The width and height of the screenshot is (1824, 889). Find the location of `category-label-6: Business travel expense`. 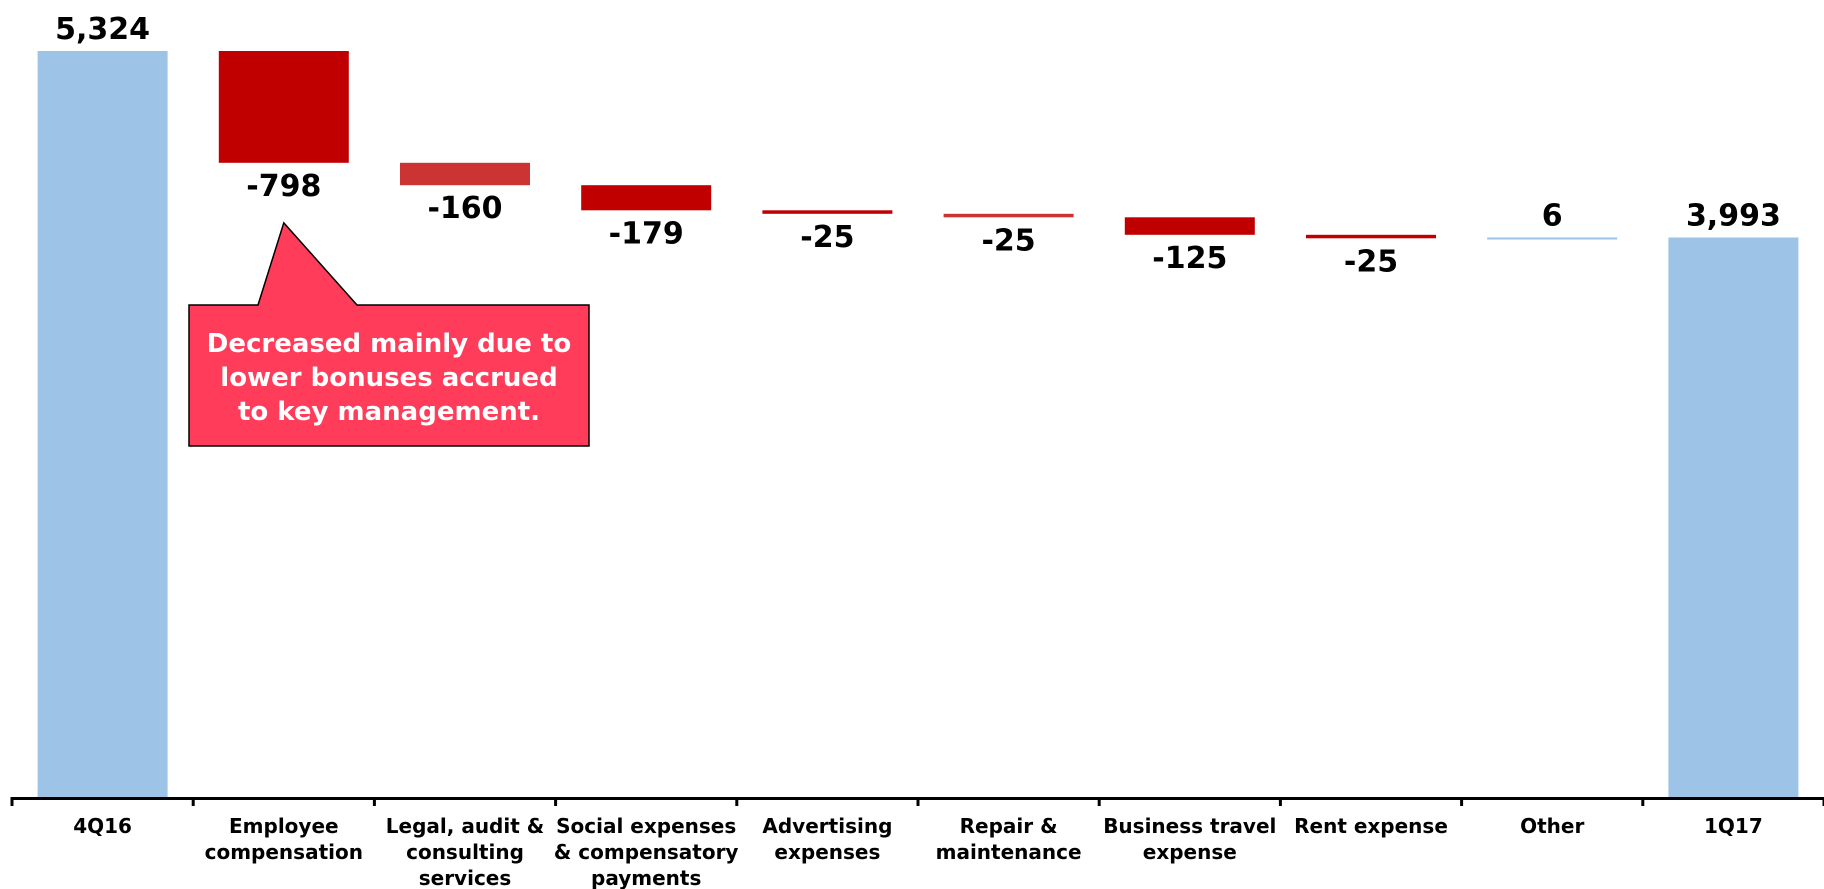

category-label-6: Business travel expense is located at coordinates (1189, 839).